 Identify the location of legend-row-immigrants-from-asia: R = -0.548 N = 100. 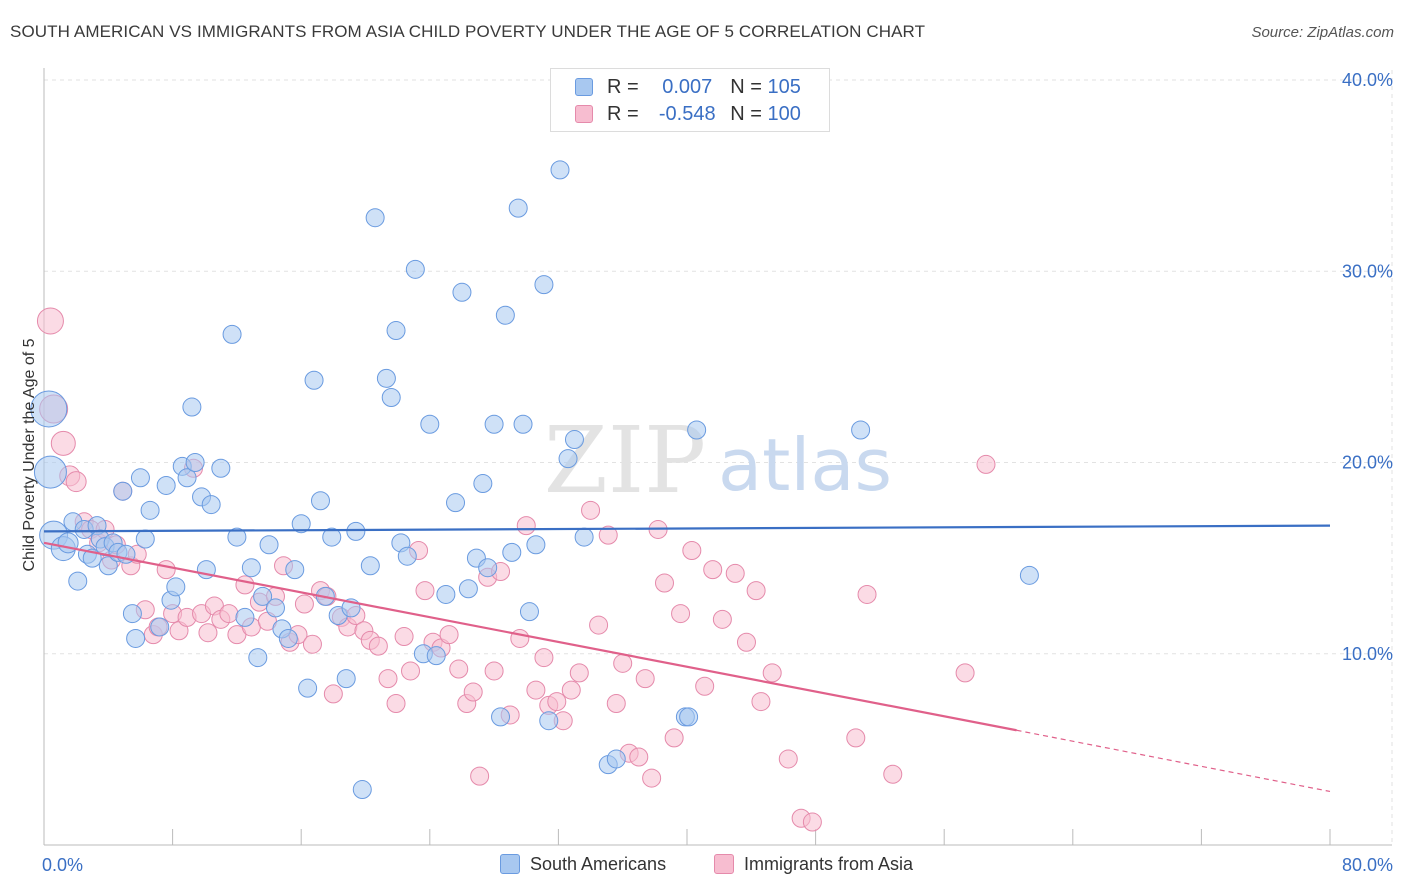
(688, 114).